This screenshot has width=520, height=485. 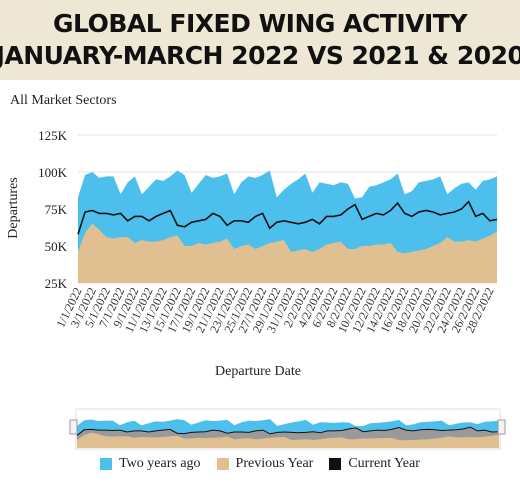 What do you see at coordinates (73, 427) in the screenshot?
I see `navigator-left-handle` at bounding box center [73, 427].